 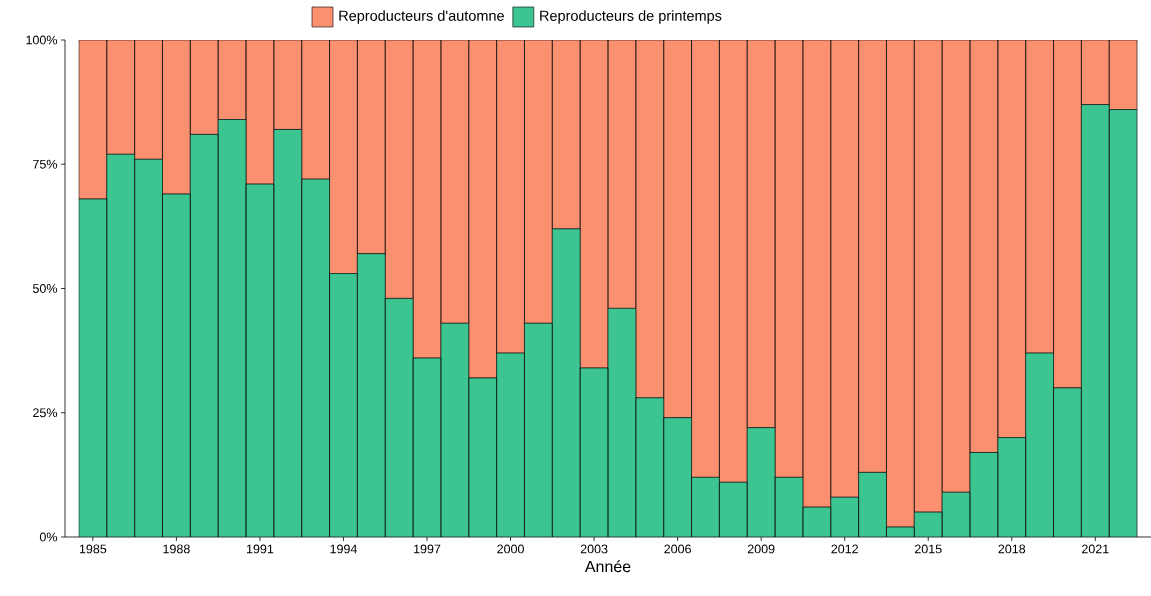 What do you see at coordinates (510, 549) in the screenshot?
I see `x-tick-label: 2000` at bounding box center [510, 549].